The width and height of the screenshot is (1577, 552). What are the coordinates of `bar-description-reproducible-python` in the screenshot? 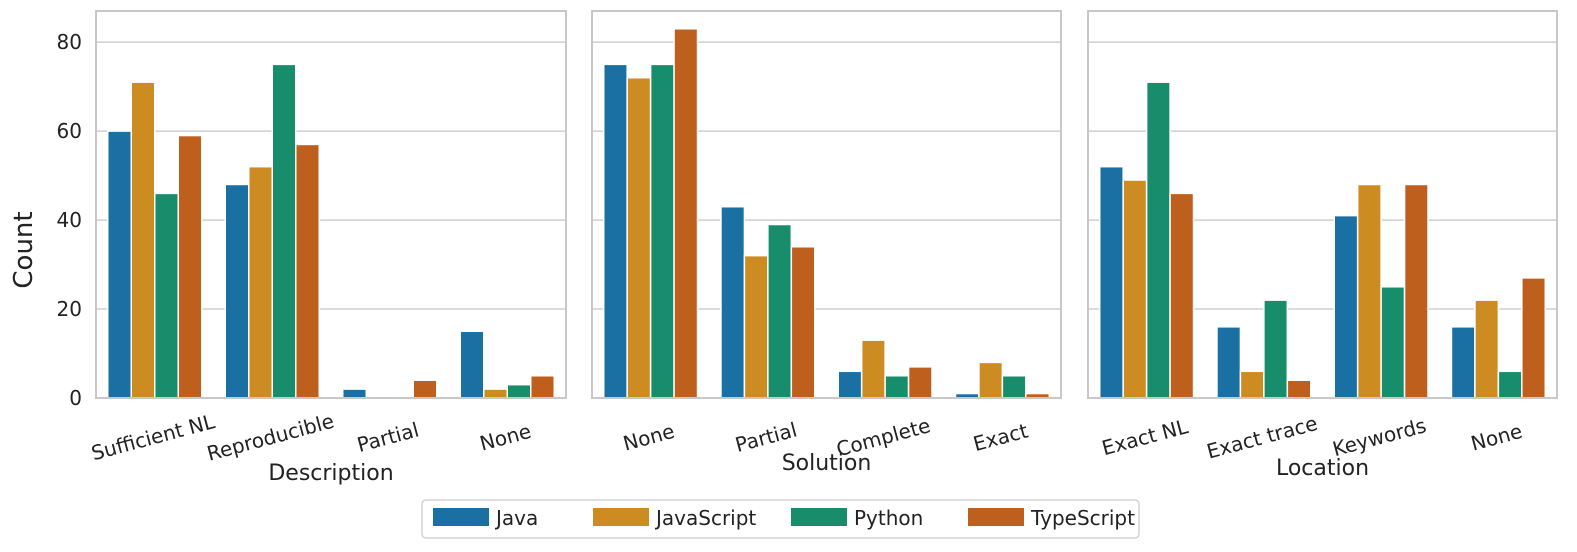 It's located at (284, 231).